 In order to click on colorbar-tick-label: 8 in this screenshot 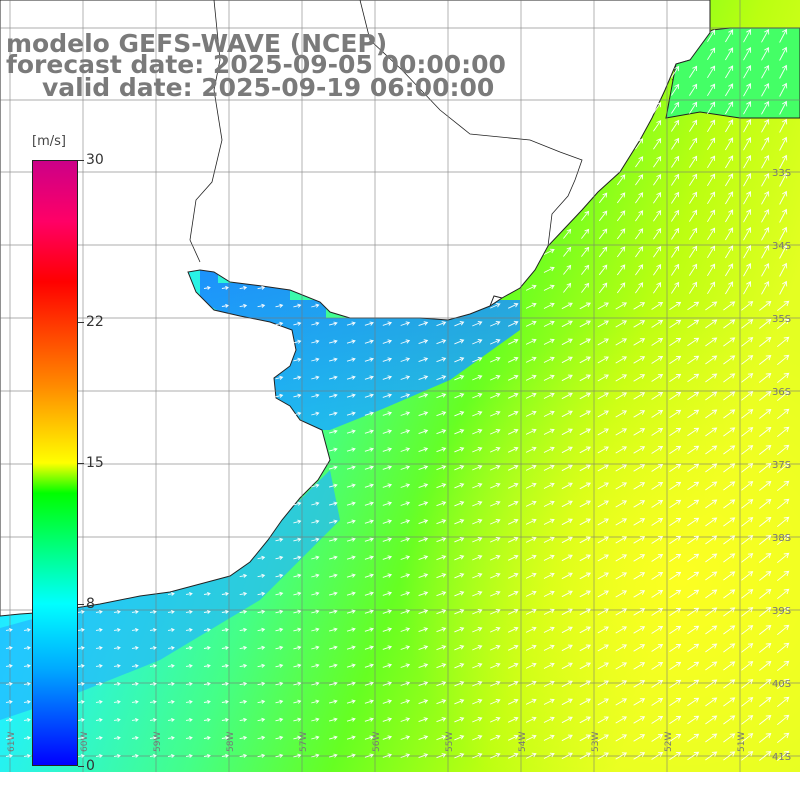, I will do `click(90, 604)`.